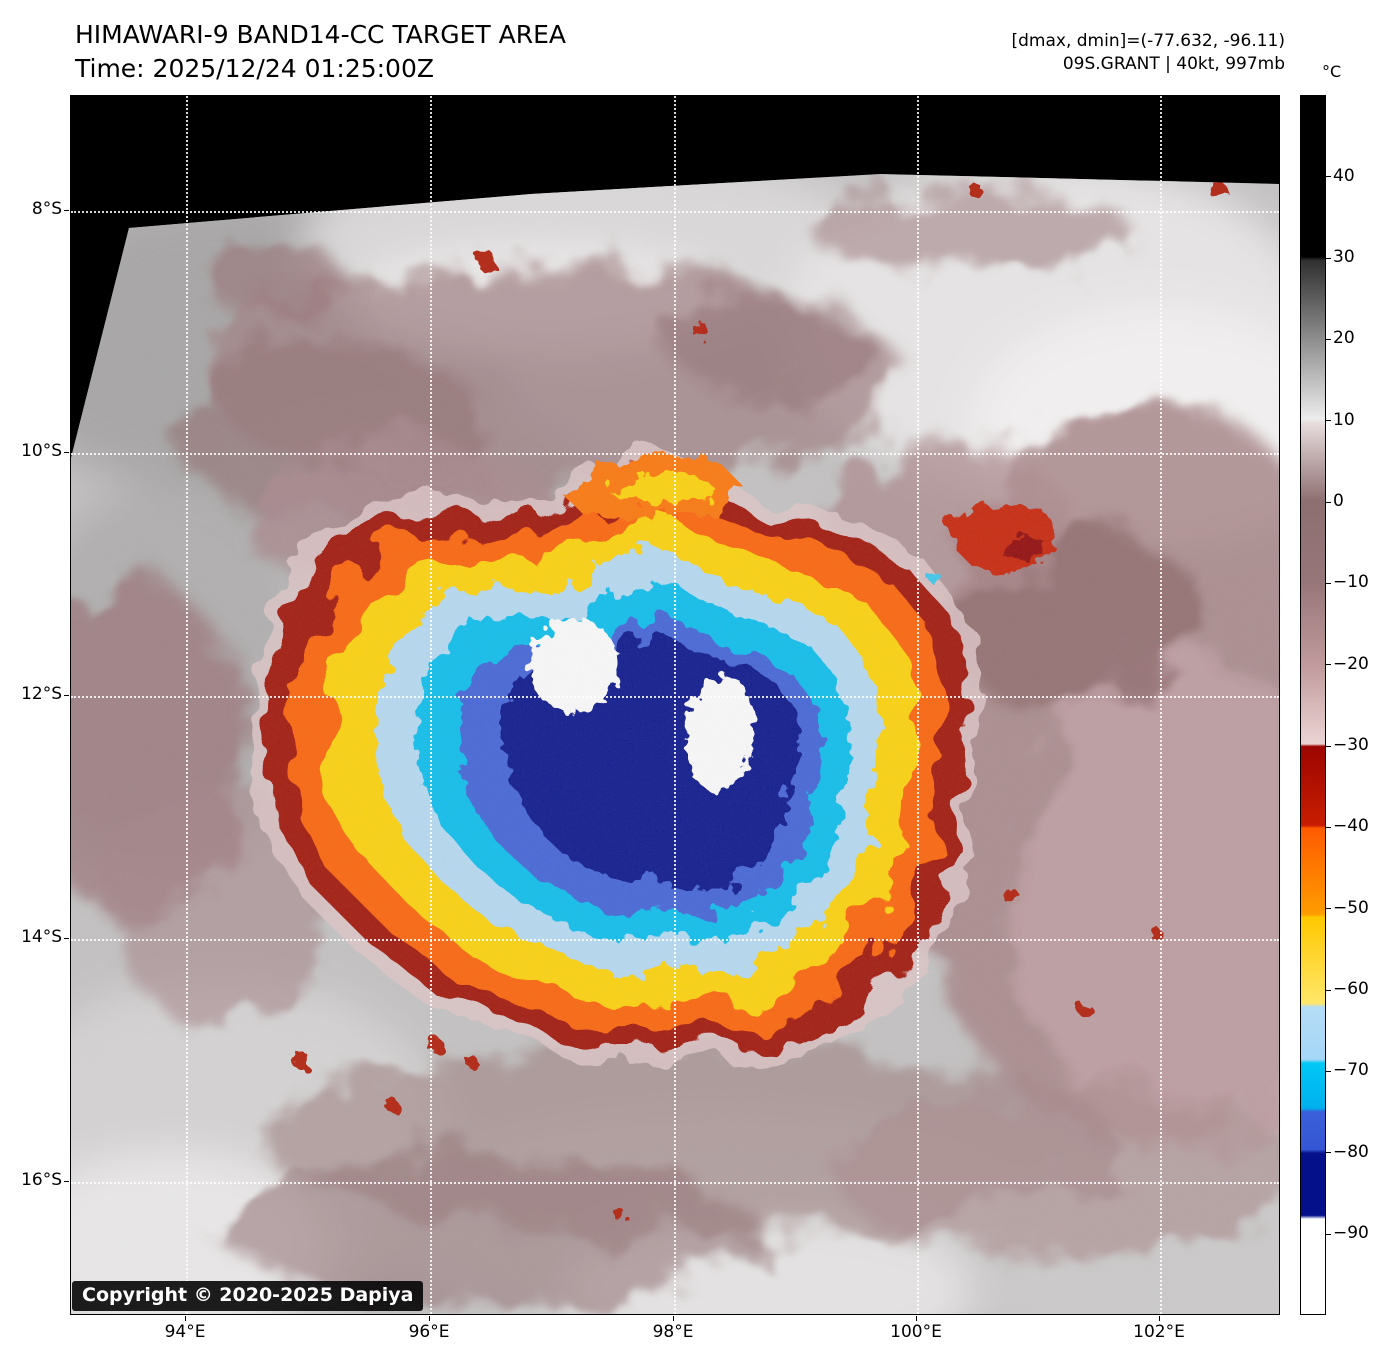 The image size is (1388, 1359). I want to click on gridline-12s, so click(675, 697).